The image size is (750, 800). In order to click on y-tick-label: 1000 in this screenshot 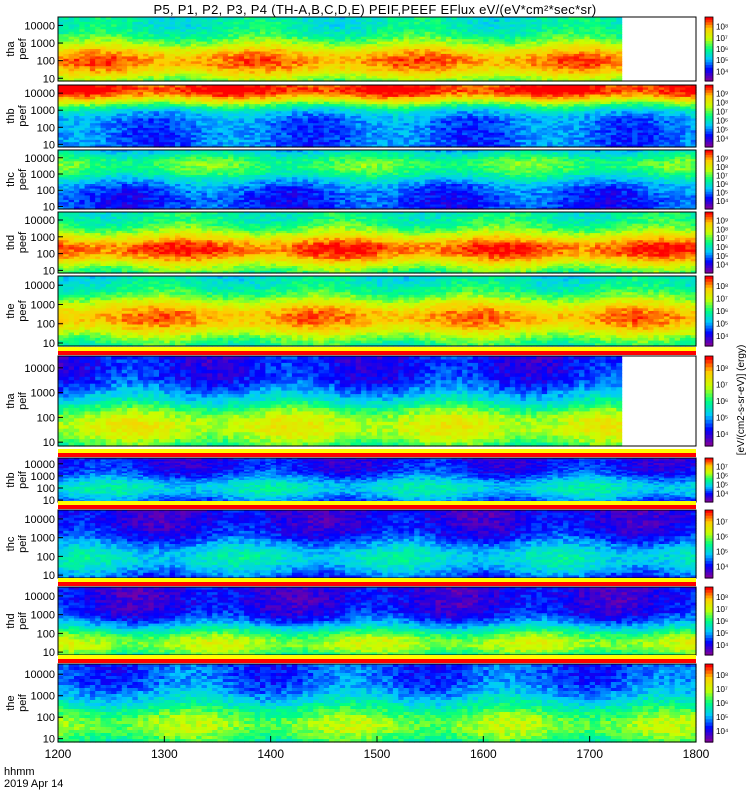, I will do `click(43, 44)`.